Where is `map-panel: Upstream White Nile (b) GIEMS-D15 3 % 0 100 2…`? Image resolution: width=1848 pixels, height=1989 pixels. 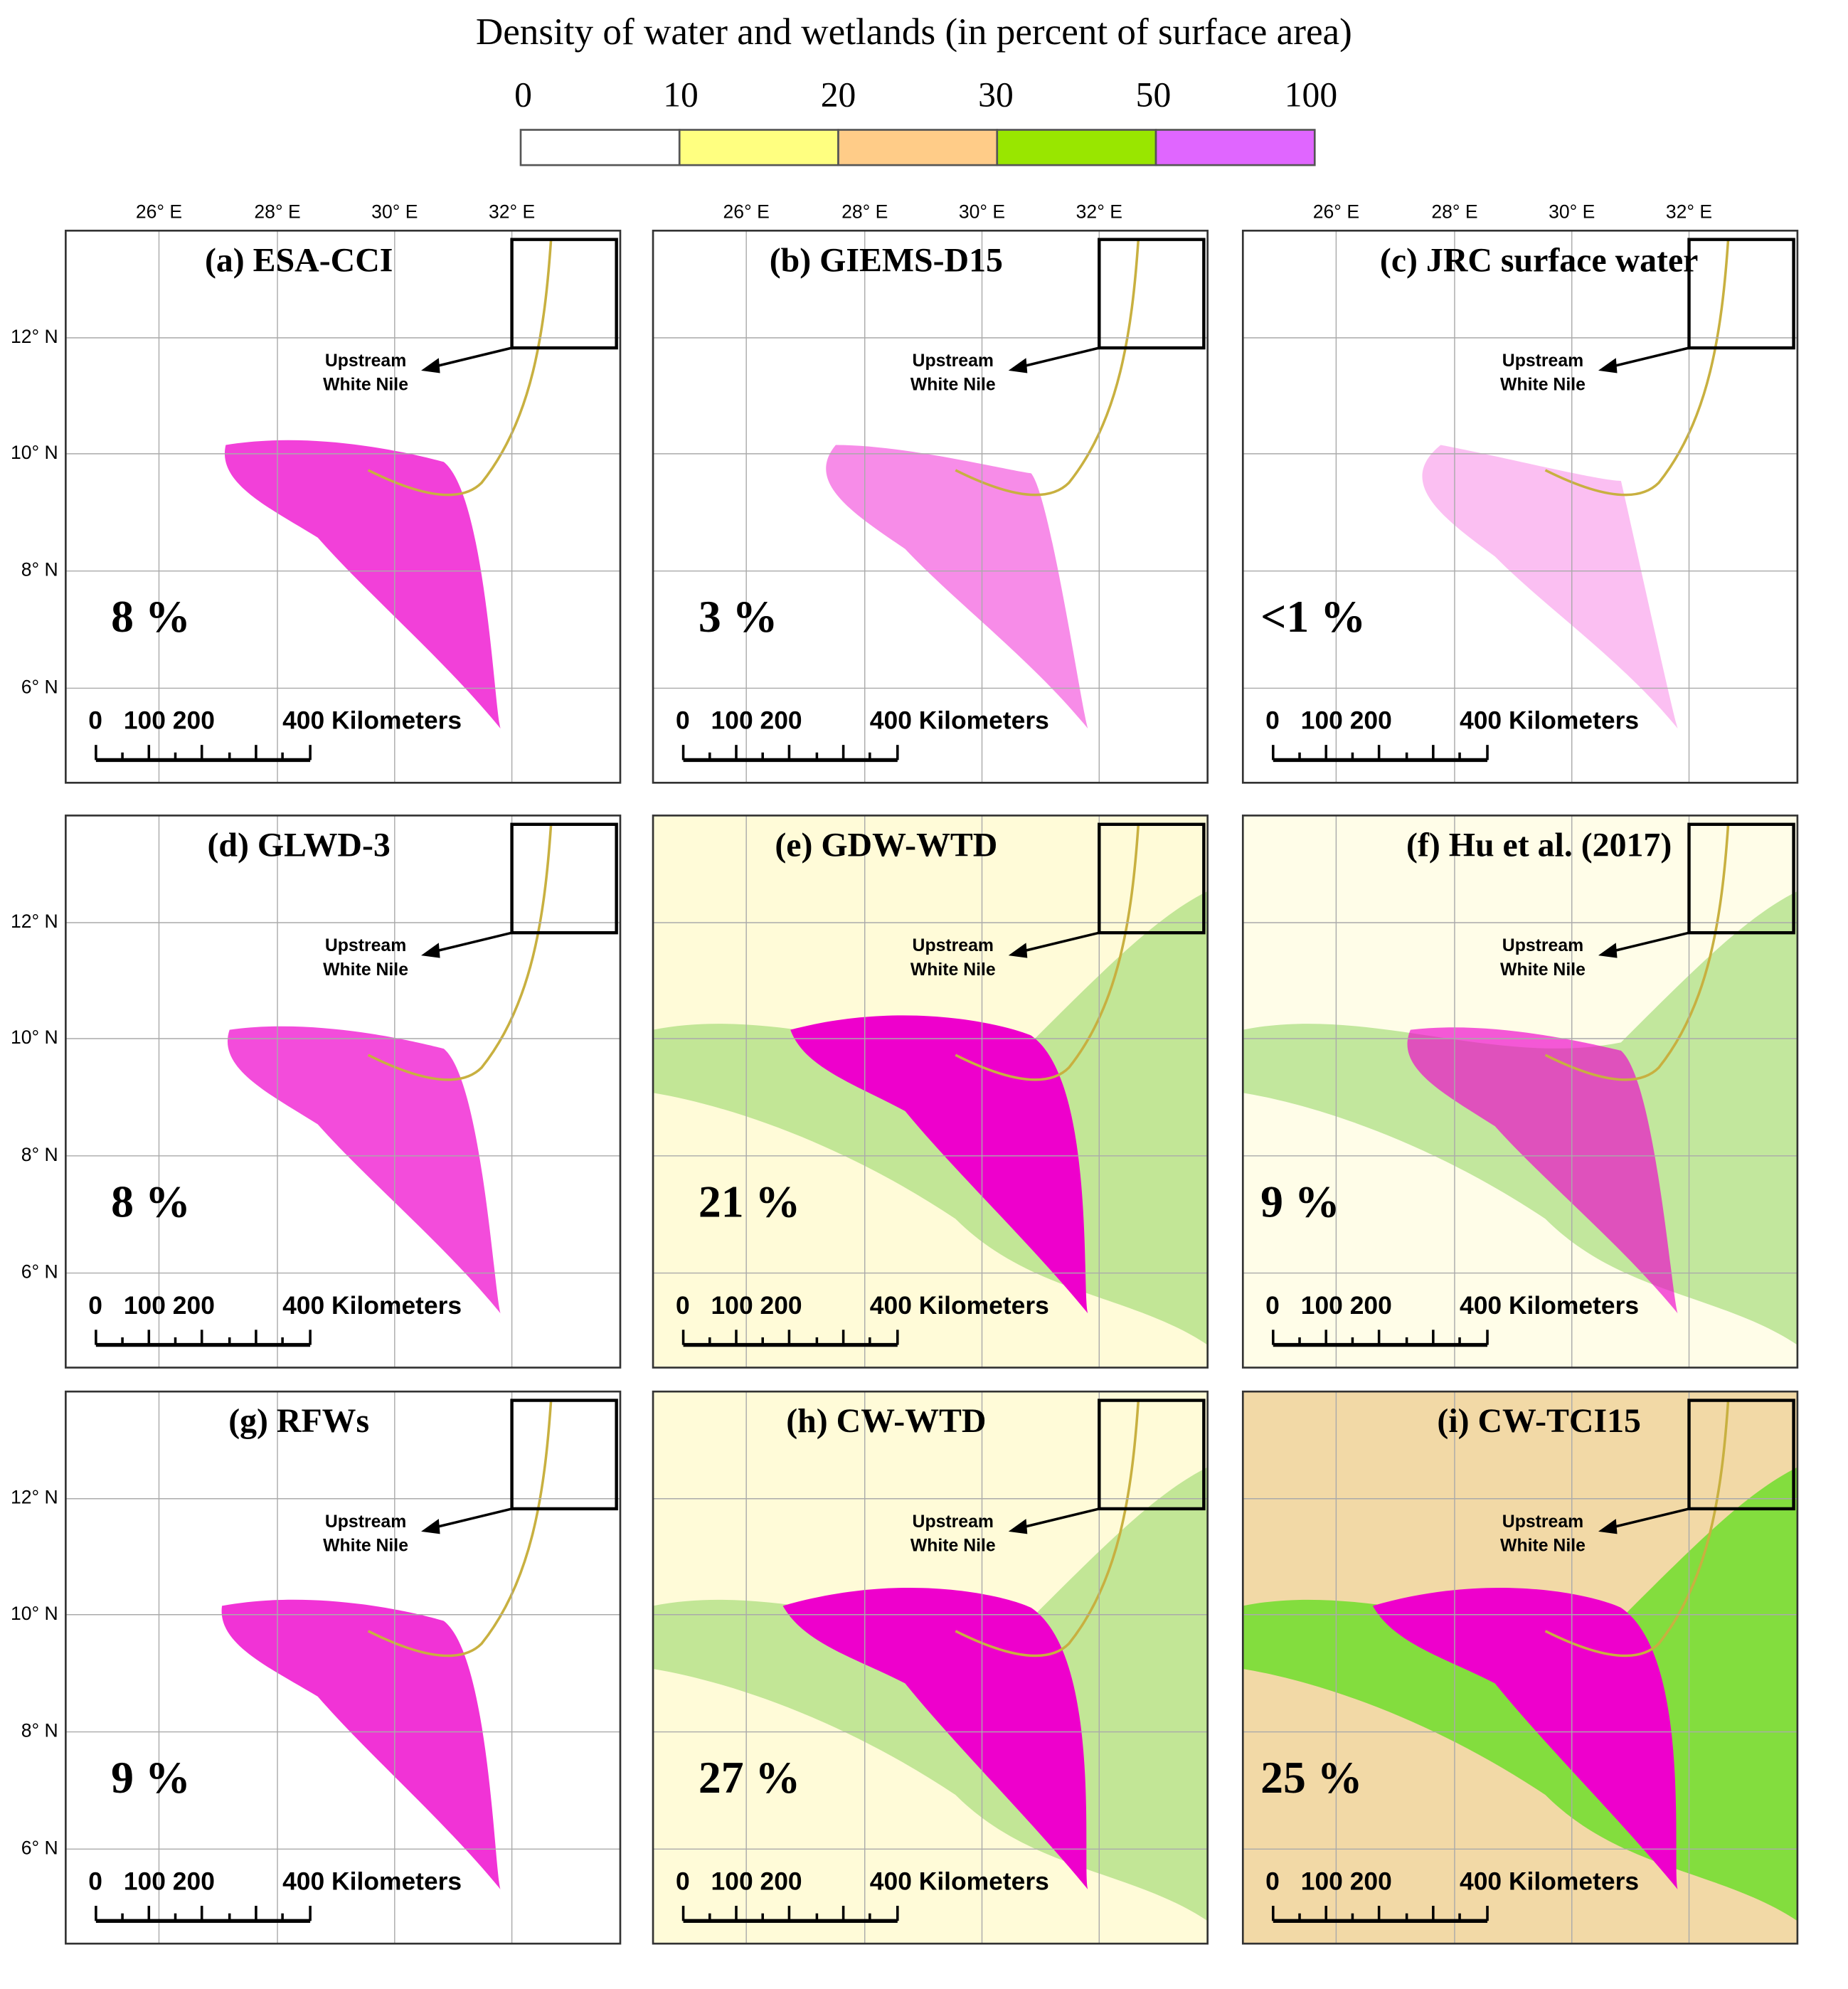
map-panel: Upstream White Nile (b) GIEMS-D15 3 % 0 100 2… is located at coordinates (930, 492).